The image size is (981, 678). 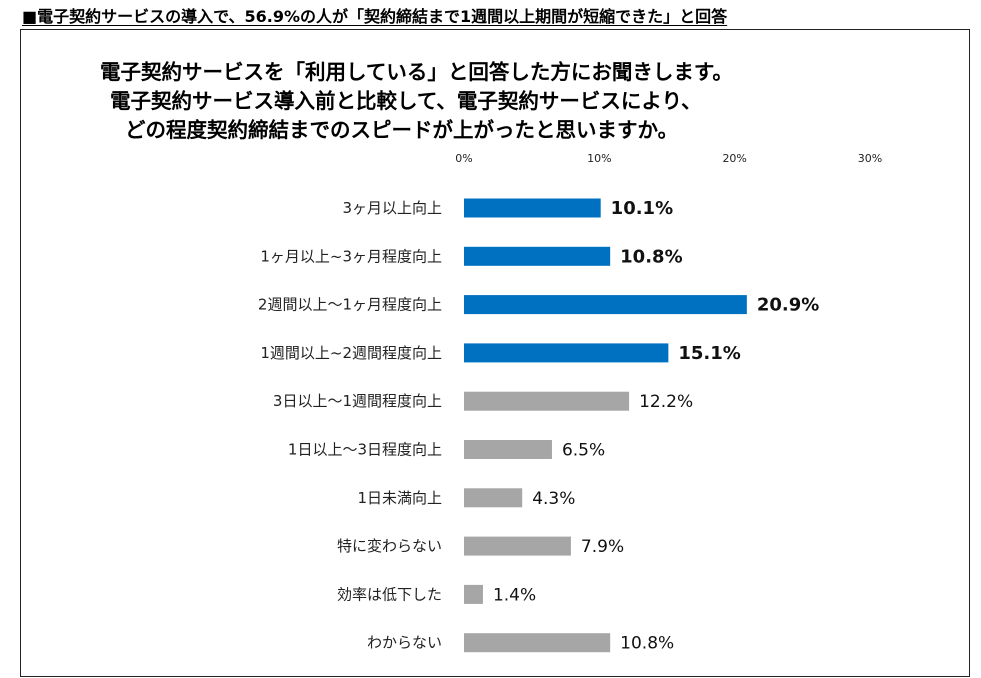 I want to click on category-label: 3ヶ月以上向上, so click(x=392, y=208).